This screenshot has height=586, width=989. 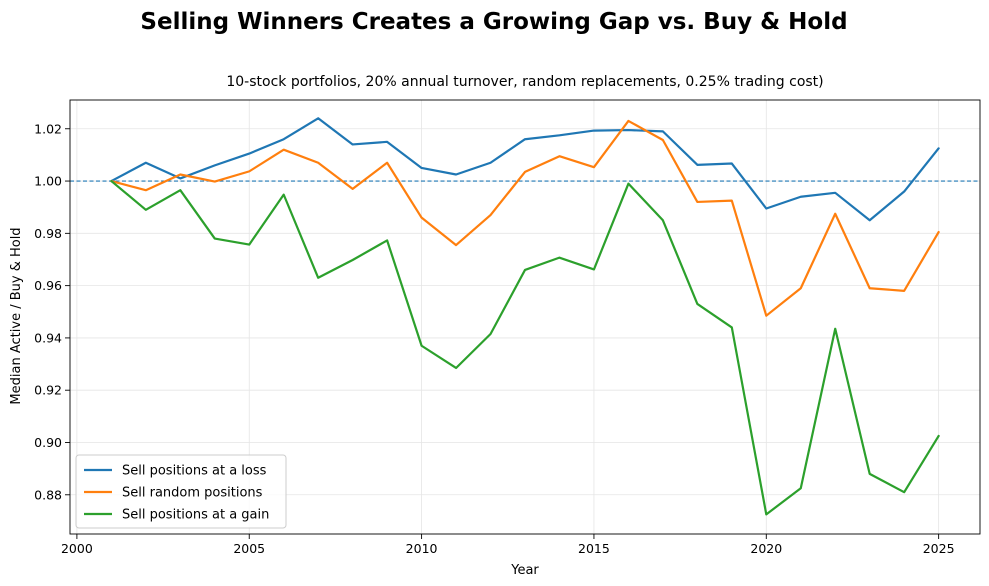 What do you see at coordinates (48, 285) in the screenshot?
I see `y-tick-label-4: 0.96` at bounding box center [48, 285].